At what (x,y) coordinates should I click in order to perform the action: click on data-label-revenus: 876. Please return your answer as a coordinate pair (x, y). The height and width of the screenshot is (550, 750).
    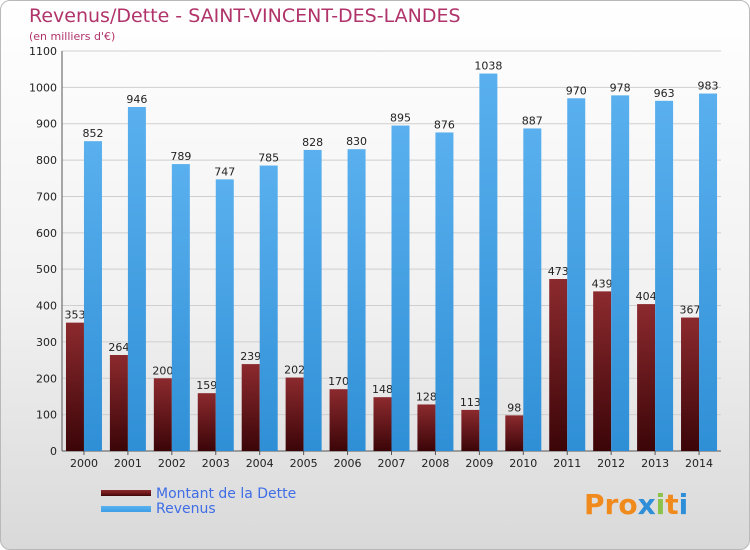
    Looking at the image, I should click on (444, 124).